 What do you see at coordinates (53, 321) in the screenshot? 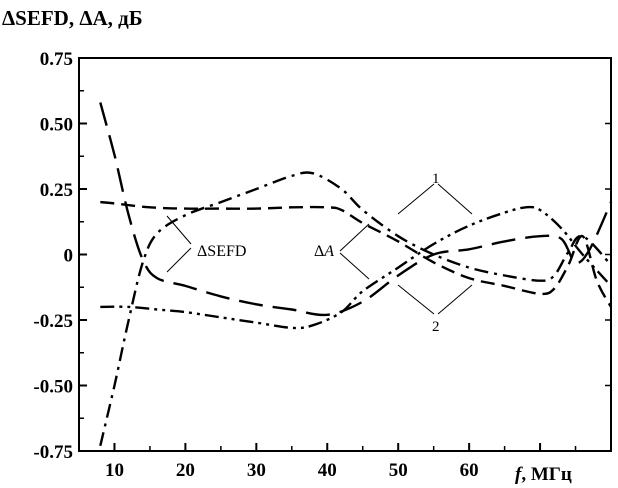
I see `y-tick-label: -0.25` at bounding box center [53, 321].